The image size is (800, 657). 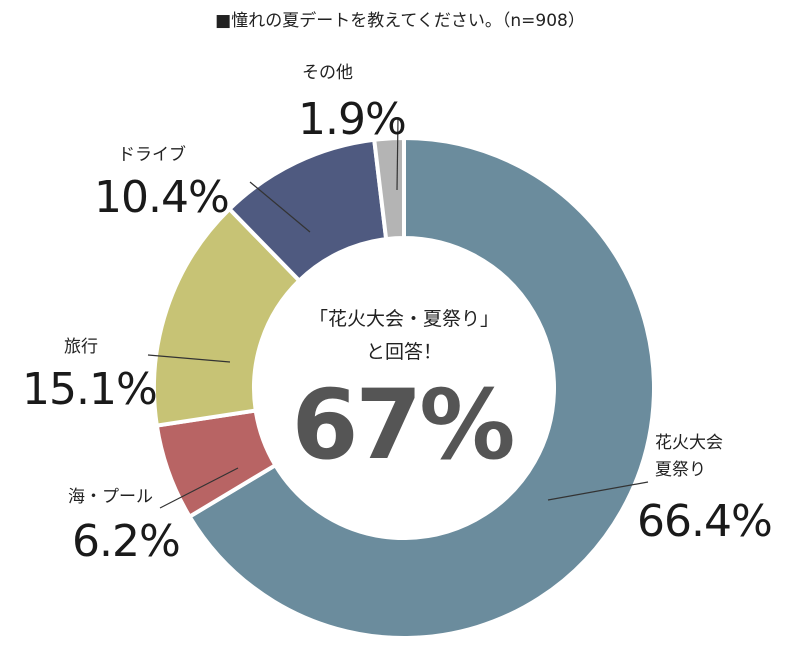 What do you see at coordinates (352, 119) in the screenshot?
I see `slice-value-label: 1.9%` at bounding box center [352, 119].